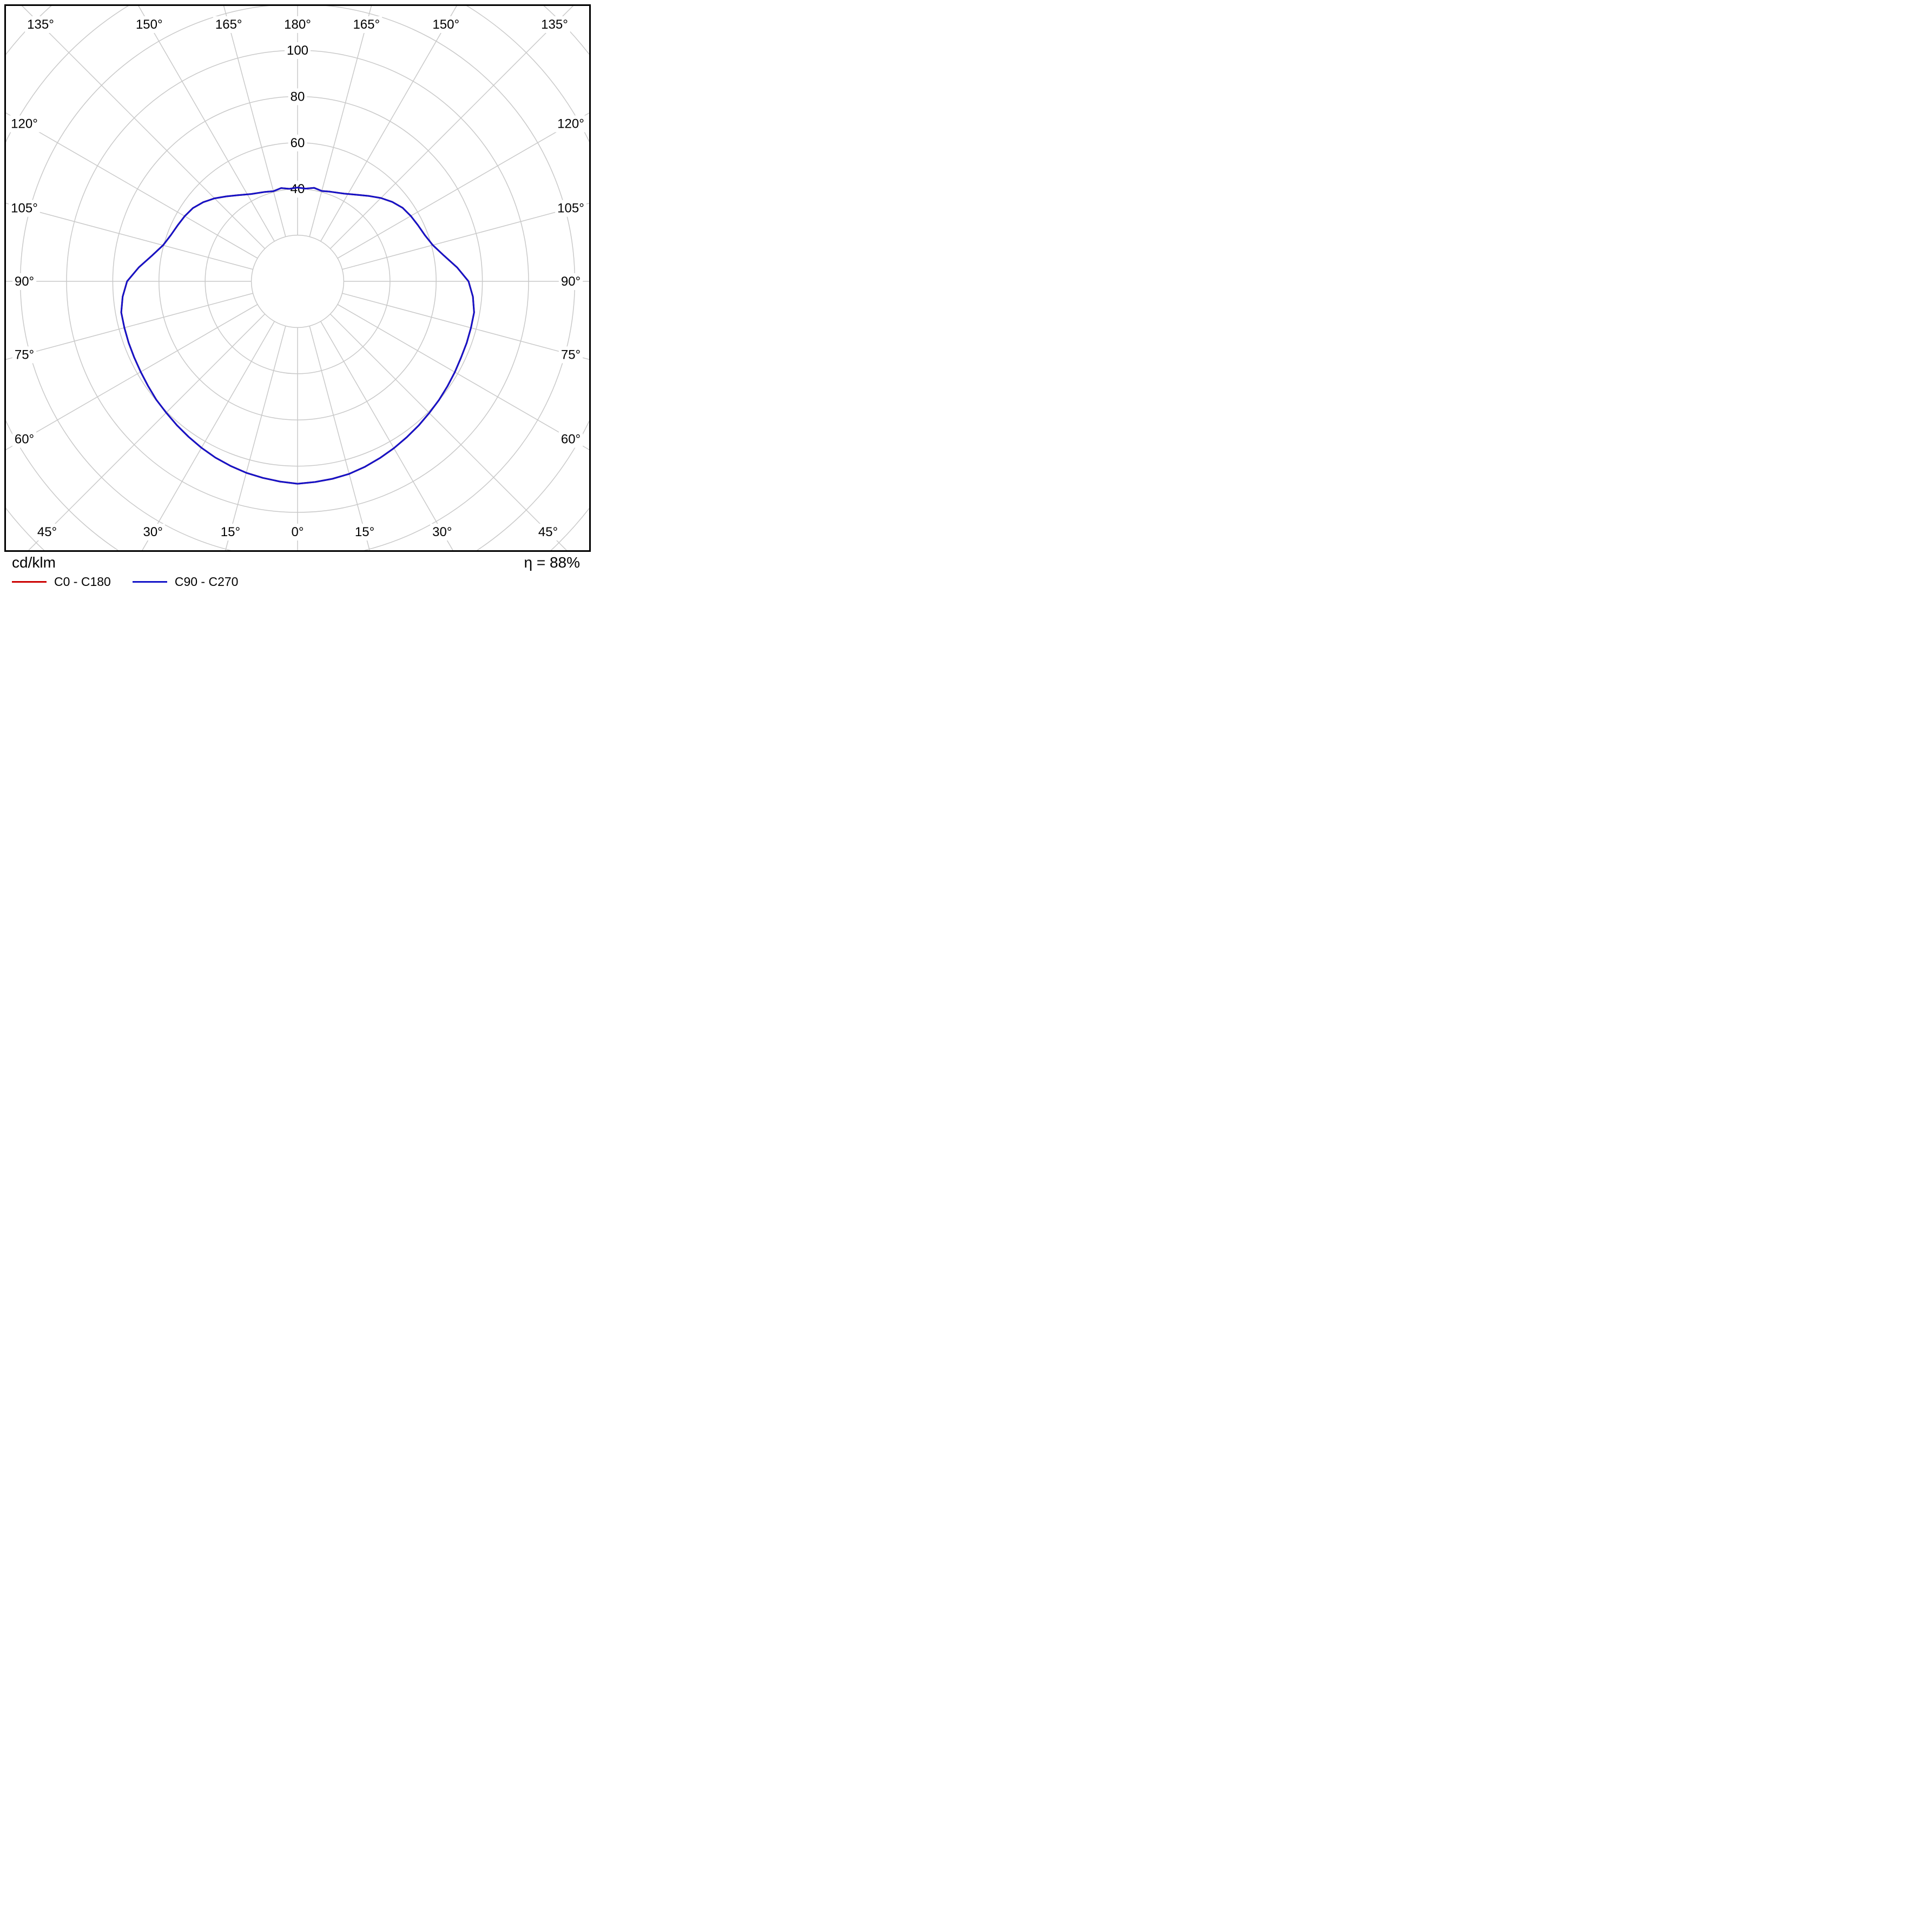 The width and height of the screenshot is (1932, 1932). I want to click on radial-tick-label: 40, so click(298, 189).